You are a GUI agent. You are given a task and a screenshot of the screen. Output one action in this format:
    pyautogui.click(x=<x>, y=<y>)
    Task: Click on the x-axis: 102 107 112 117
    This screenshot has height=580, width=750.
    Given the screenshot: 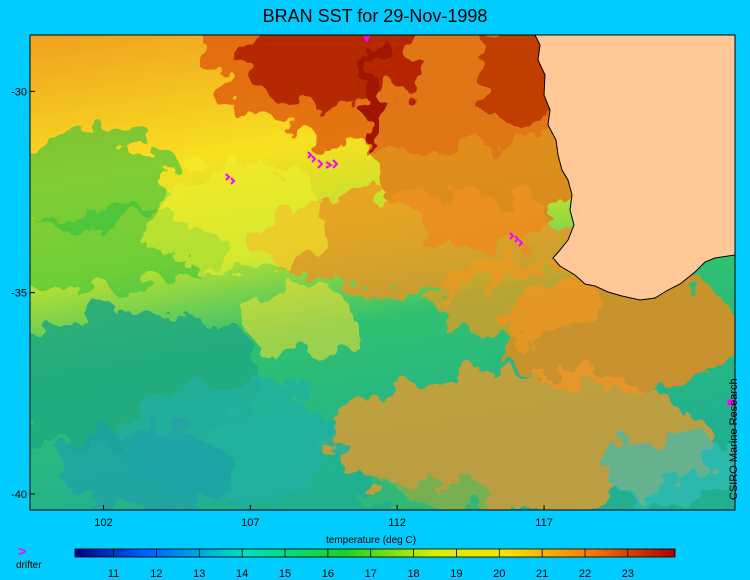 What is the action you would take?
    pyautogui.click(x=323, y=517)
    